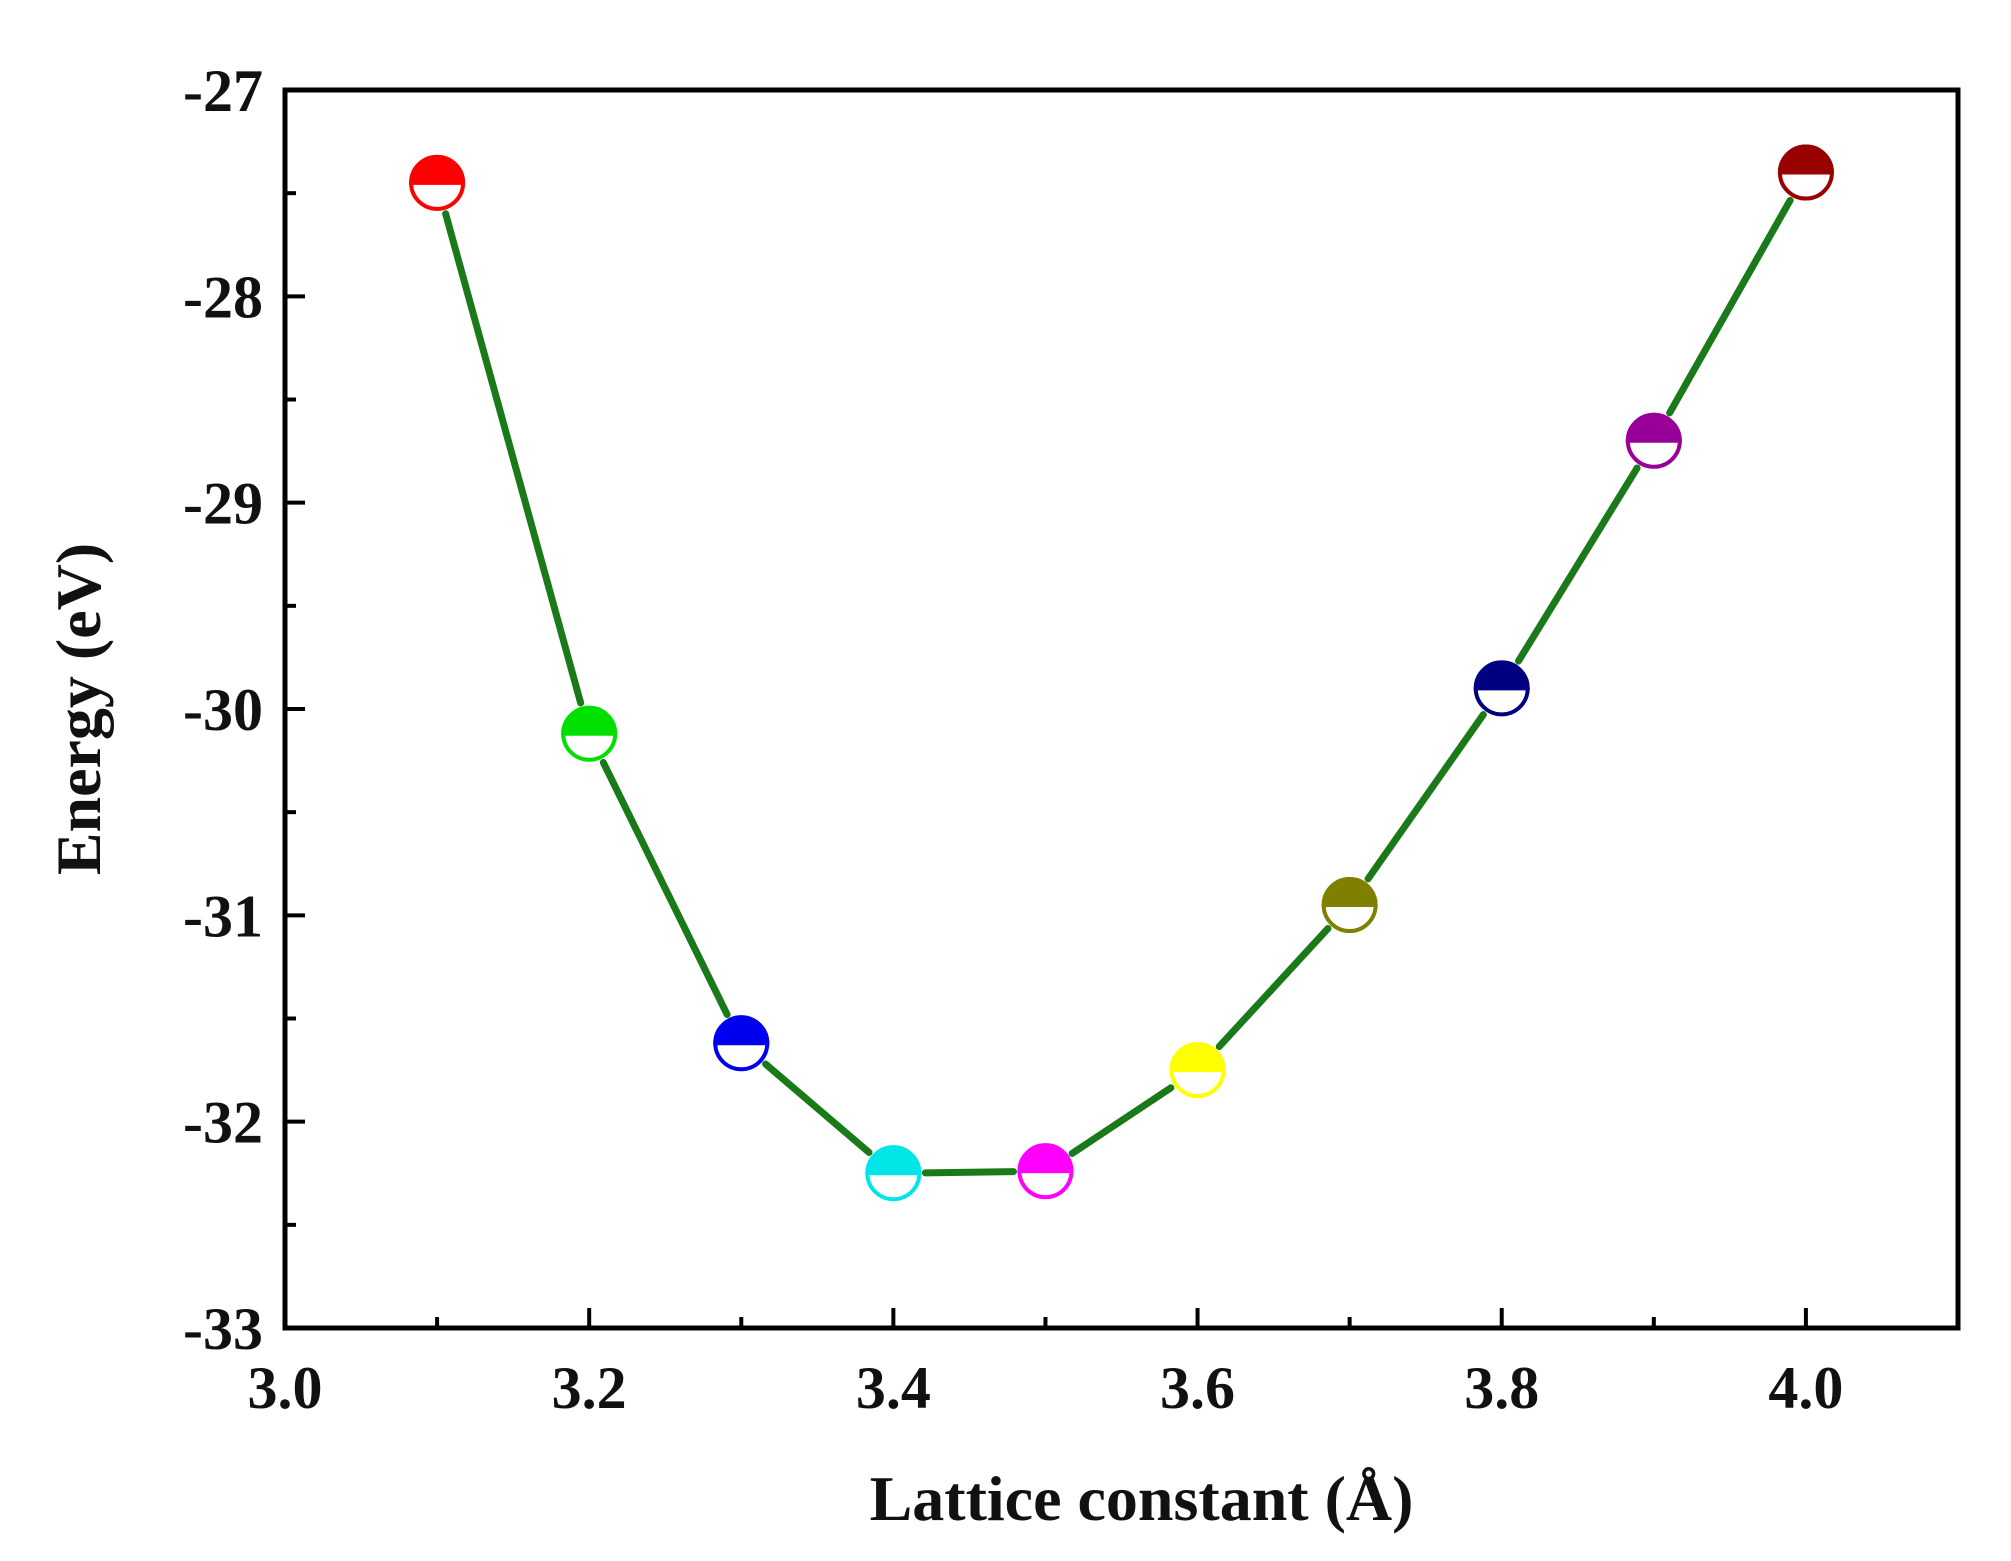 This screenshot has height=1561, width=2011. I want to click on y-tick-label: -27, so click(223, 91).